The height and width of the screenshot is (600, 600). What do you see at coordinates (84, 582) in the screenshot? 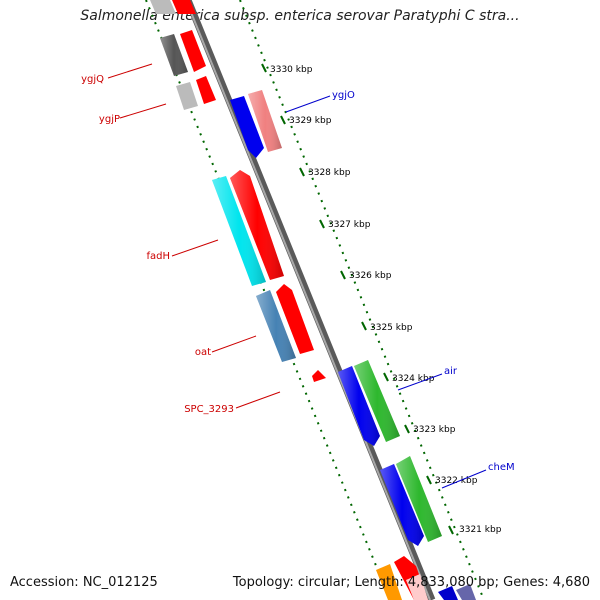
I see `accession-text: Accession: NC_012125` at bounding box center [84, 582].